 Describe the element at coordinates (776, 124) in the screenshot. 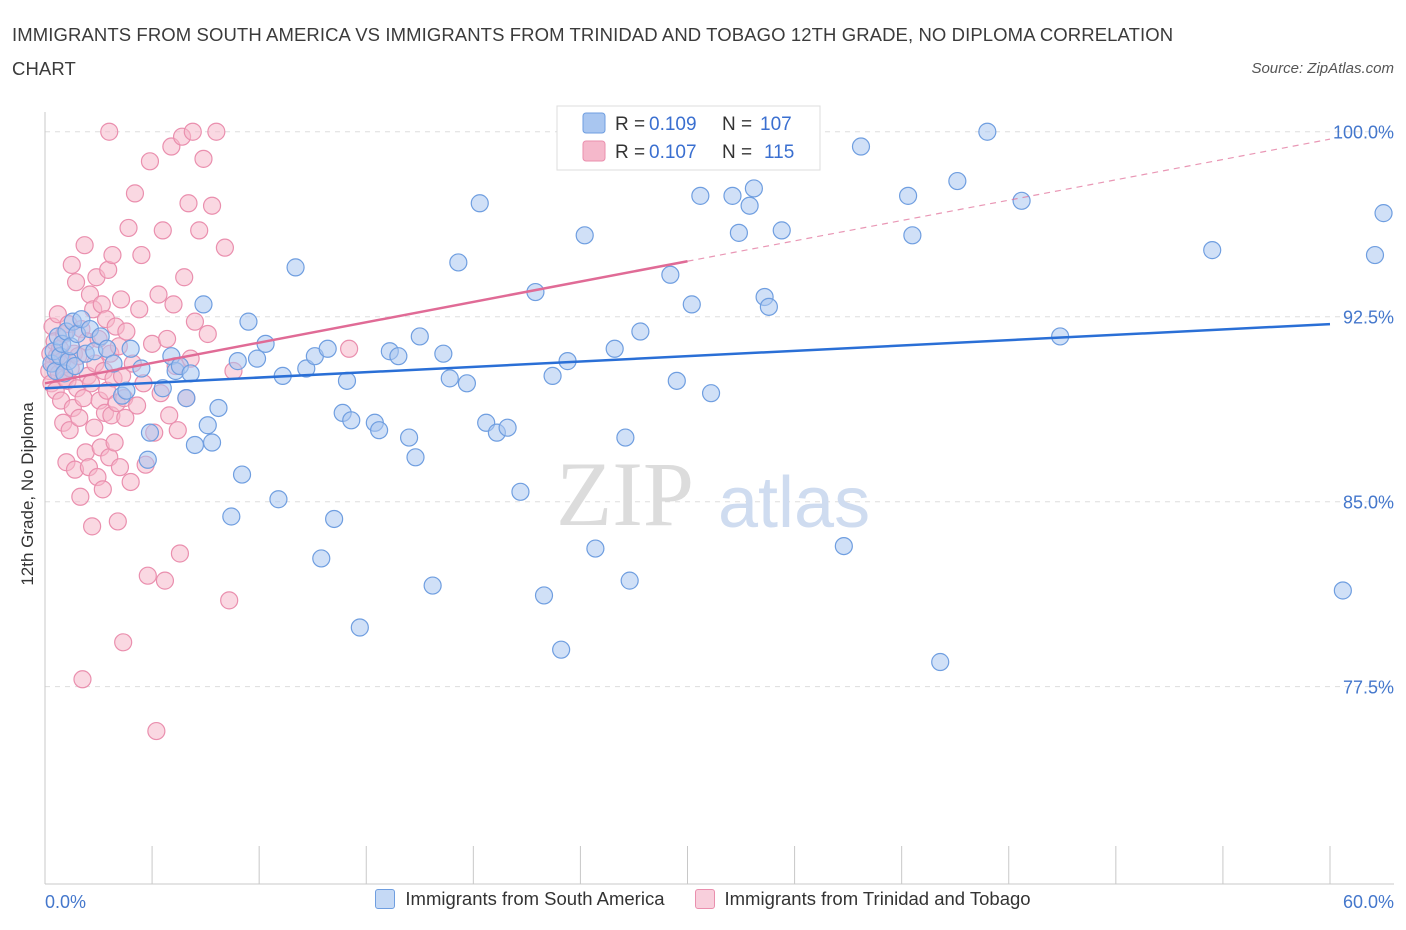

I see `legend-n-value-1: 107` at that location.